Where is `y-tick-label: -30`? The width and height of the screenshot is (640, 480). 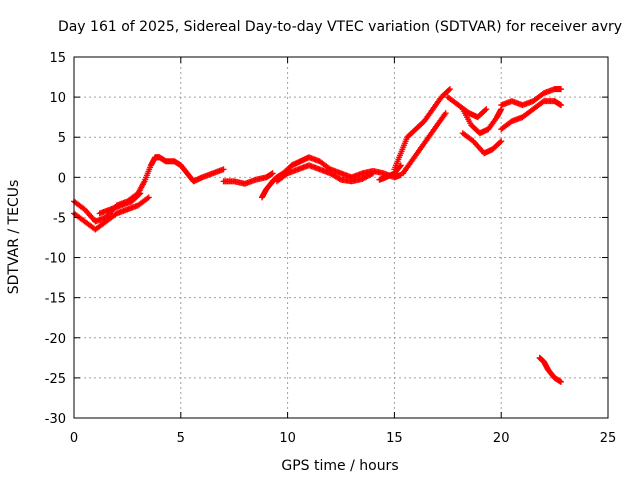
y-tick-label: -30 is located at coordinates (55, 419).